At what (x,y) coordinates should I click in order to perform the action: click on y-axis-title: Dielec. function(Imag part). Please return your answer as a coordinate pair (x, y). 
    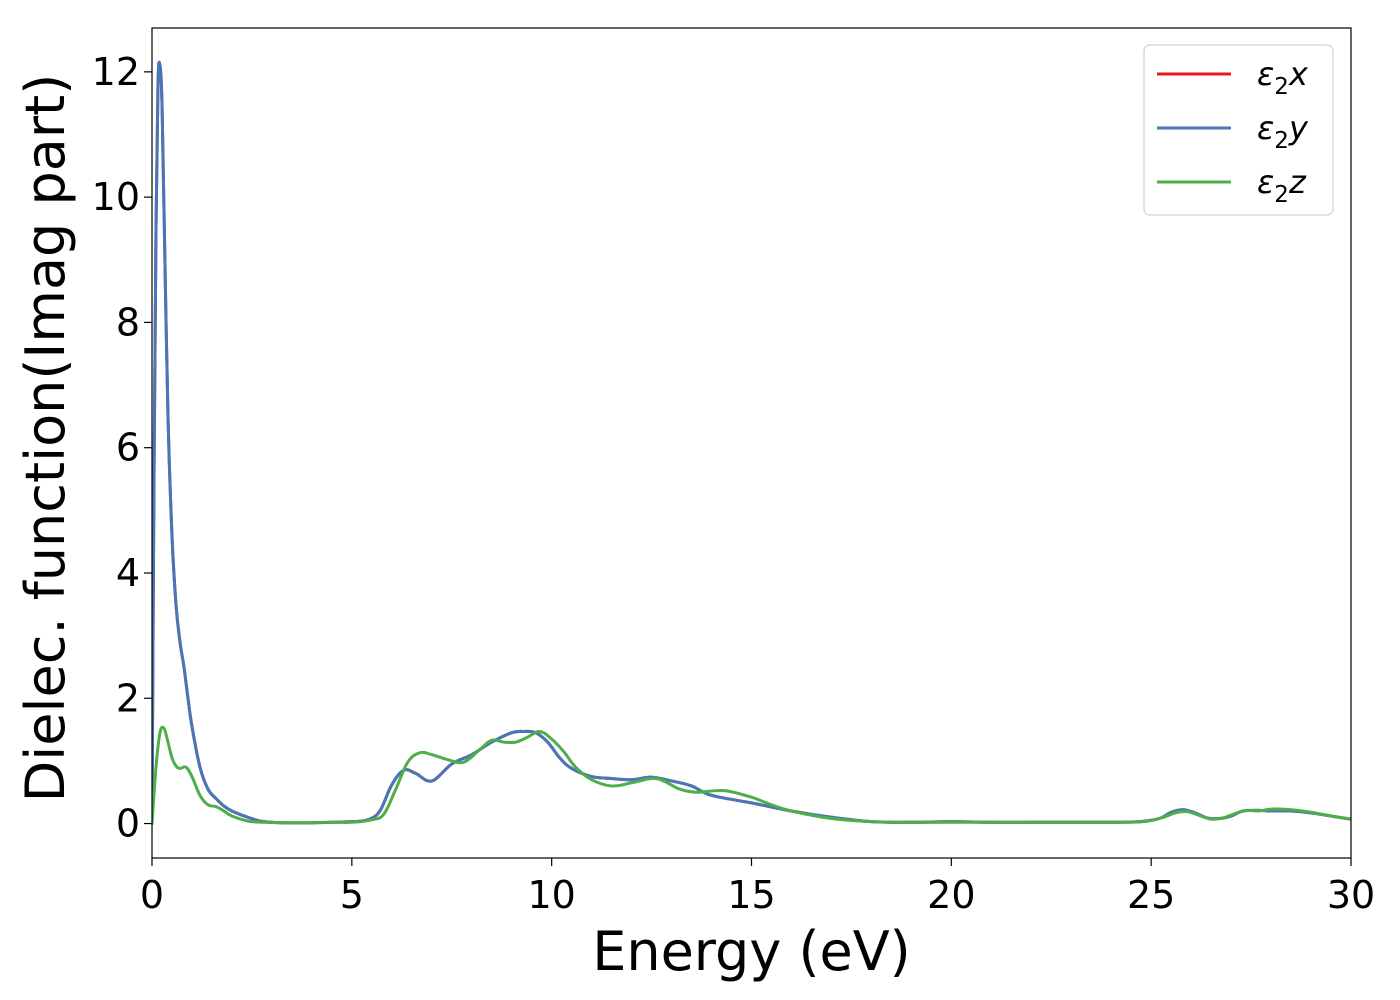
    Looking at the image, I should click on (45, 438).